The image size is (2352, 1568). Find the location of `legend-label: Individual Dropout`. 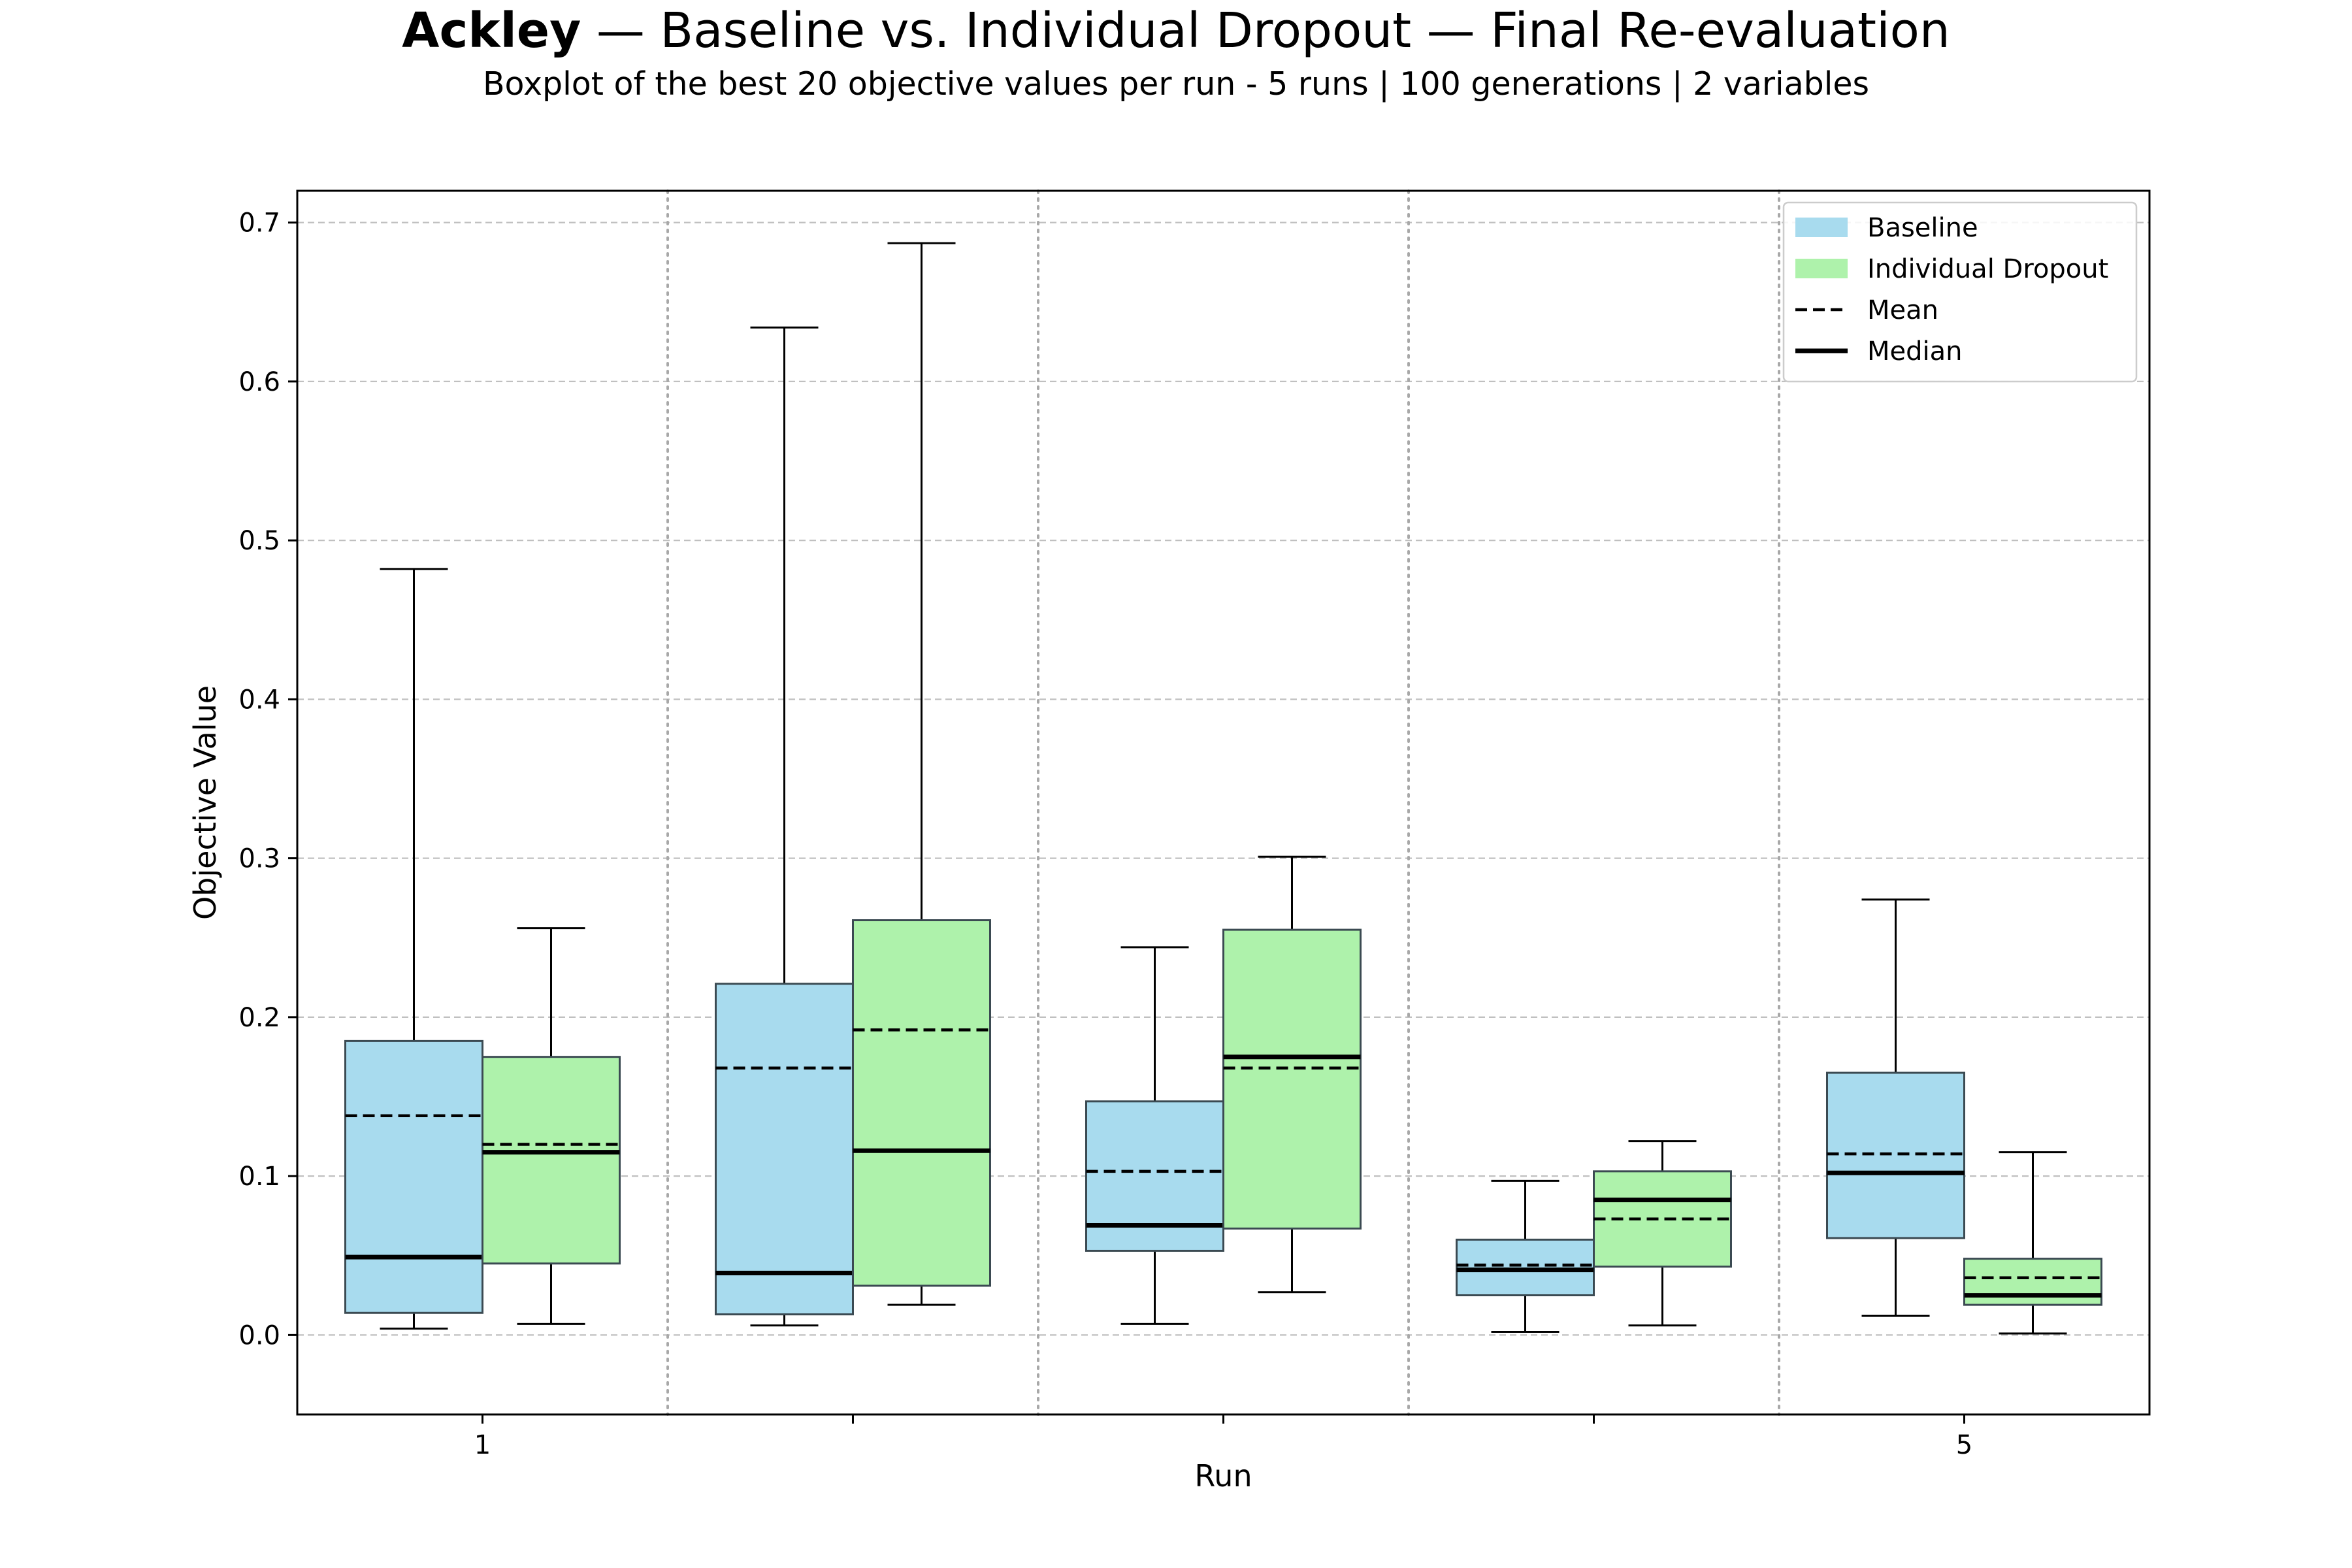

legend-label: Individual Dropout is located at coordinates (1987, 269).